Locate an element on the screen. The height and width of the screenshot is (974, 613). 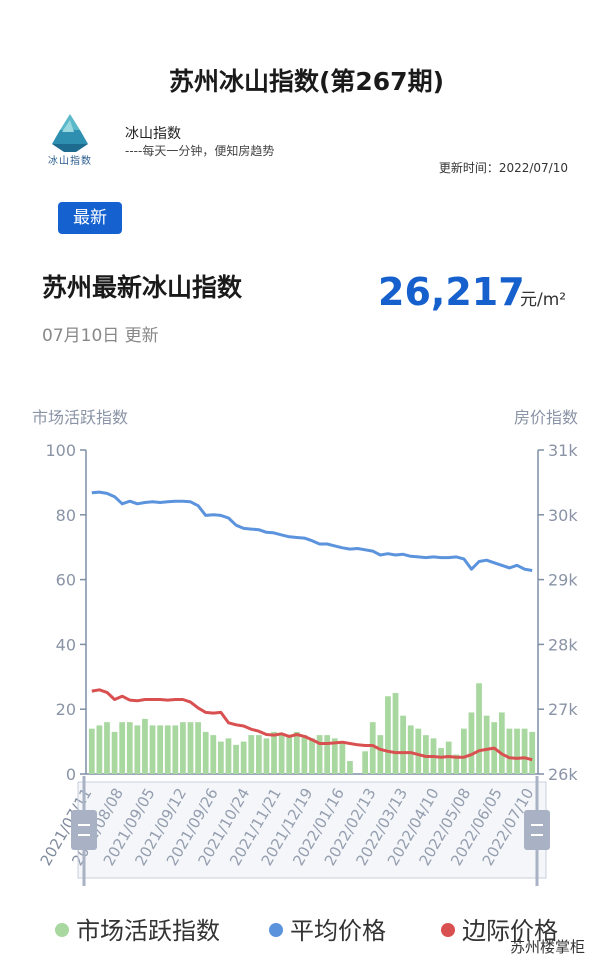
right-tick-label: 31k is located at coordinates (563, 450).